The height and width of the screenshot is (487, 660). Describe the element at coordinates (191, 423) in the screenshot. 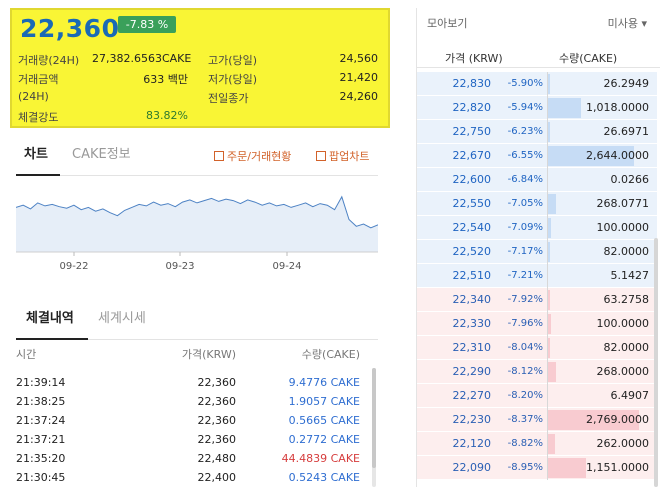

I see `trade-row: 21:37:24 22,360 0.5665 CAKE` at that location.